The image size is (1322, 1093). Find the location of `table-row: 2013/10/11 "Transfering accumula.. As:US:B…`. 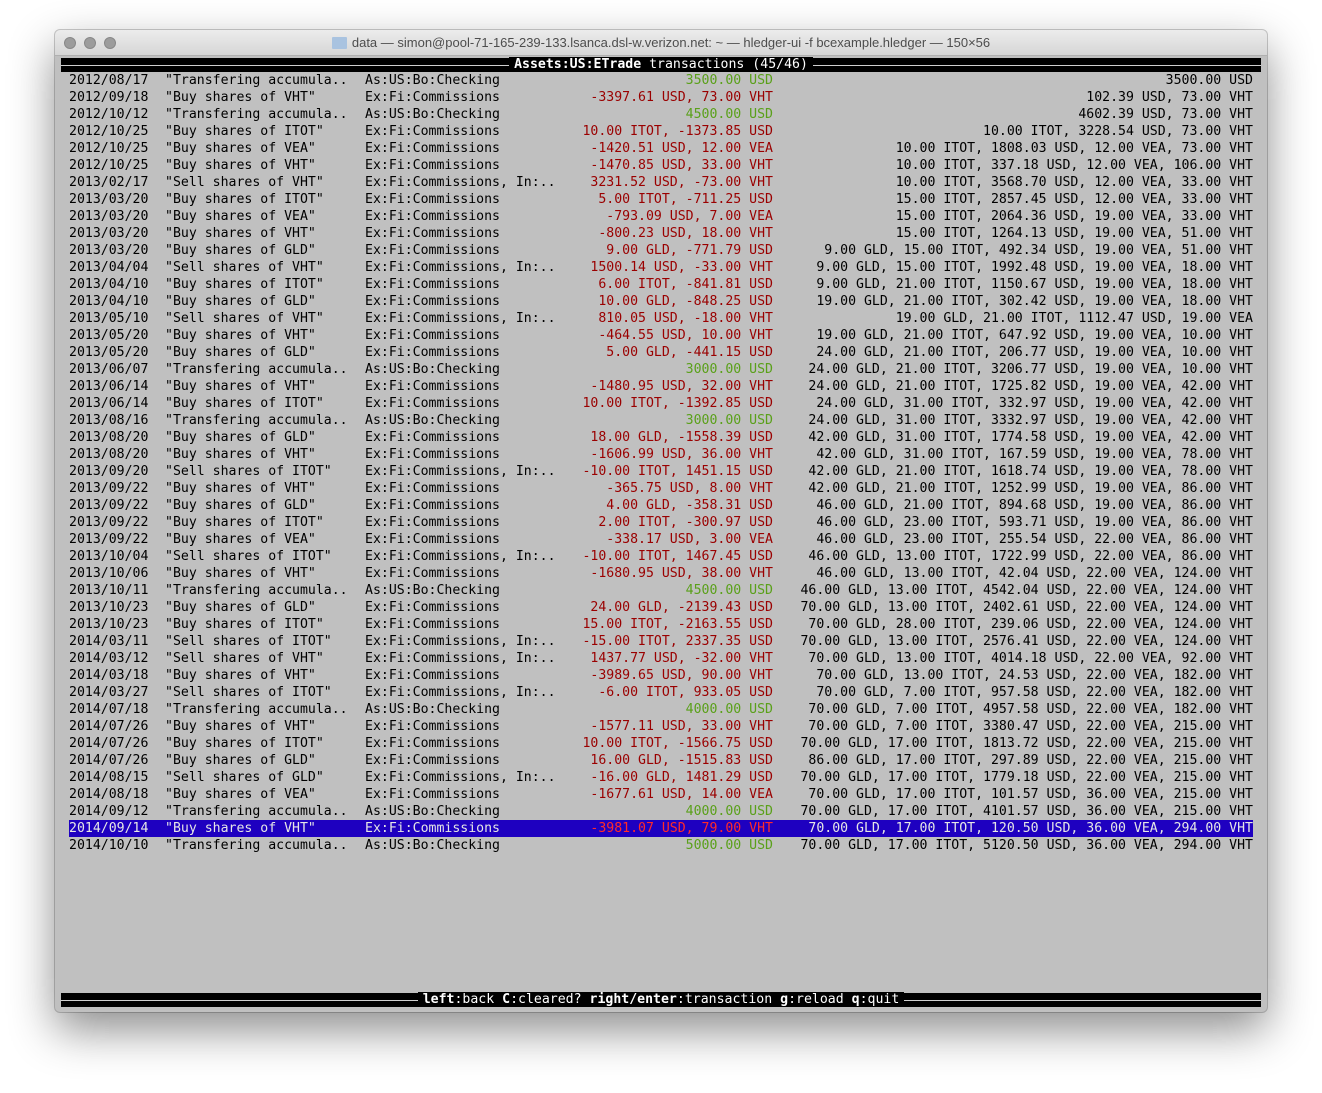

table-row: 2013/10/11 "Transfering accumula.. As:US:B… is located at coordinates (661, 590).